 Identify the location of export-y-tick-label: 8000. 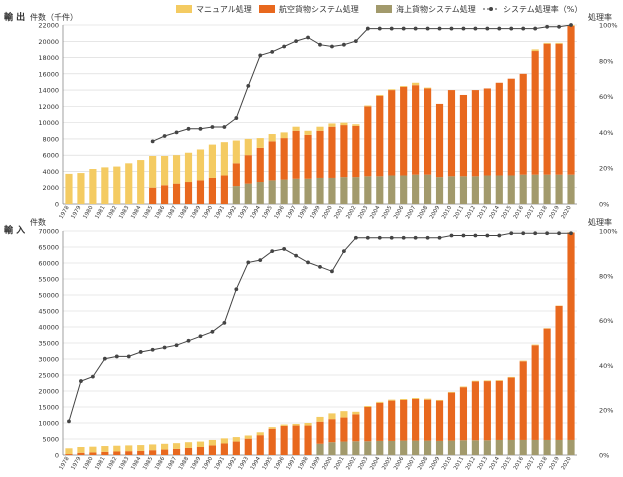
(50, 139).